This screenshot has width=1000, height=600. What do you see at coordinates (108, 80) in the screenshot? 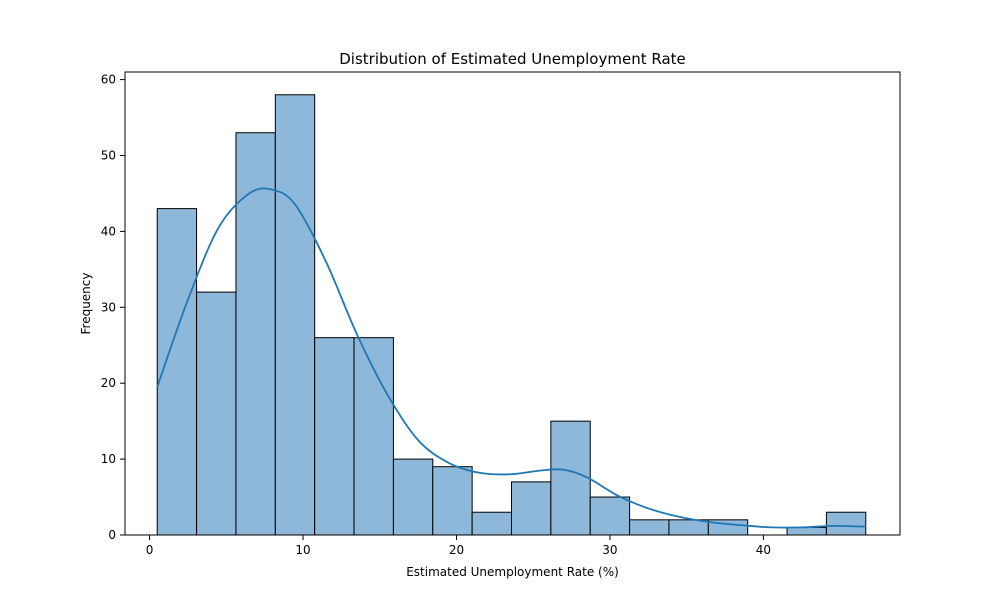
I see `y-tick-label: 60` at bounding box center [108, 80].